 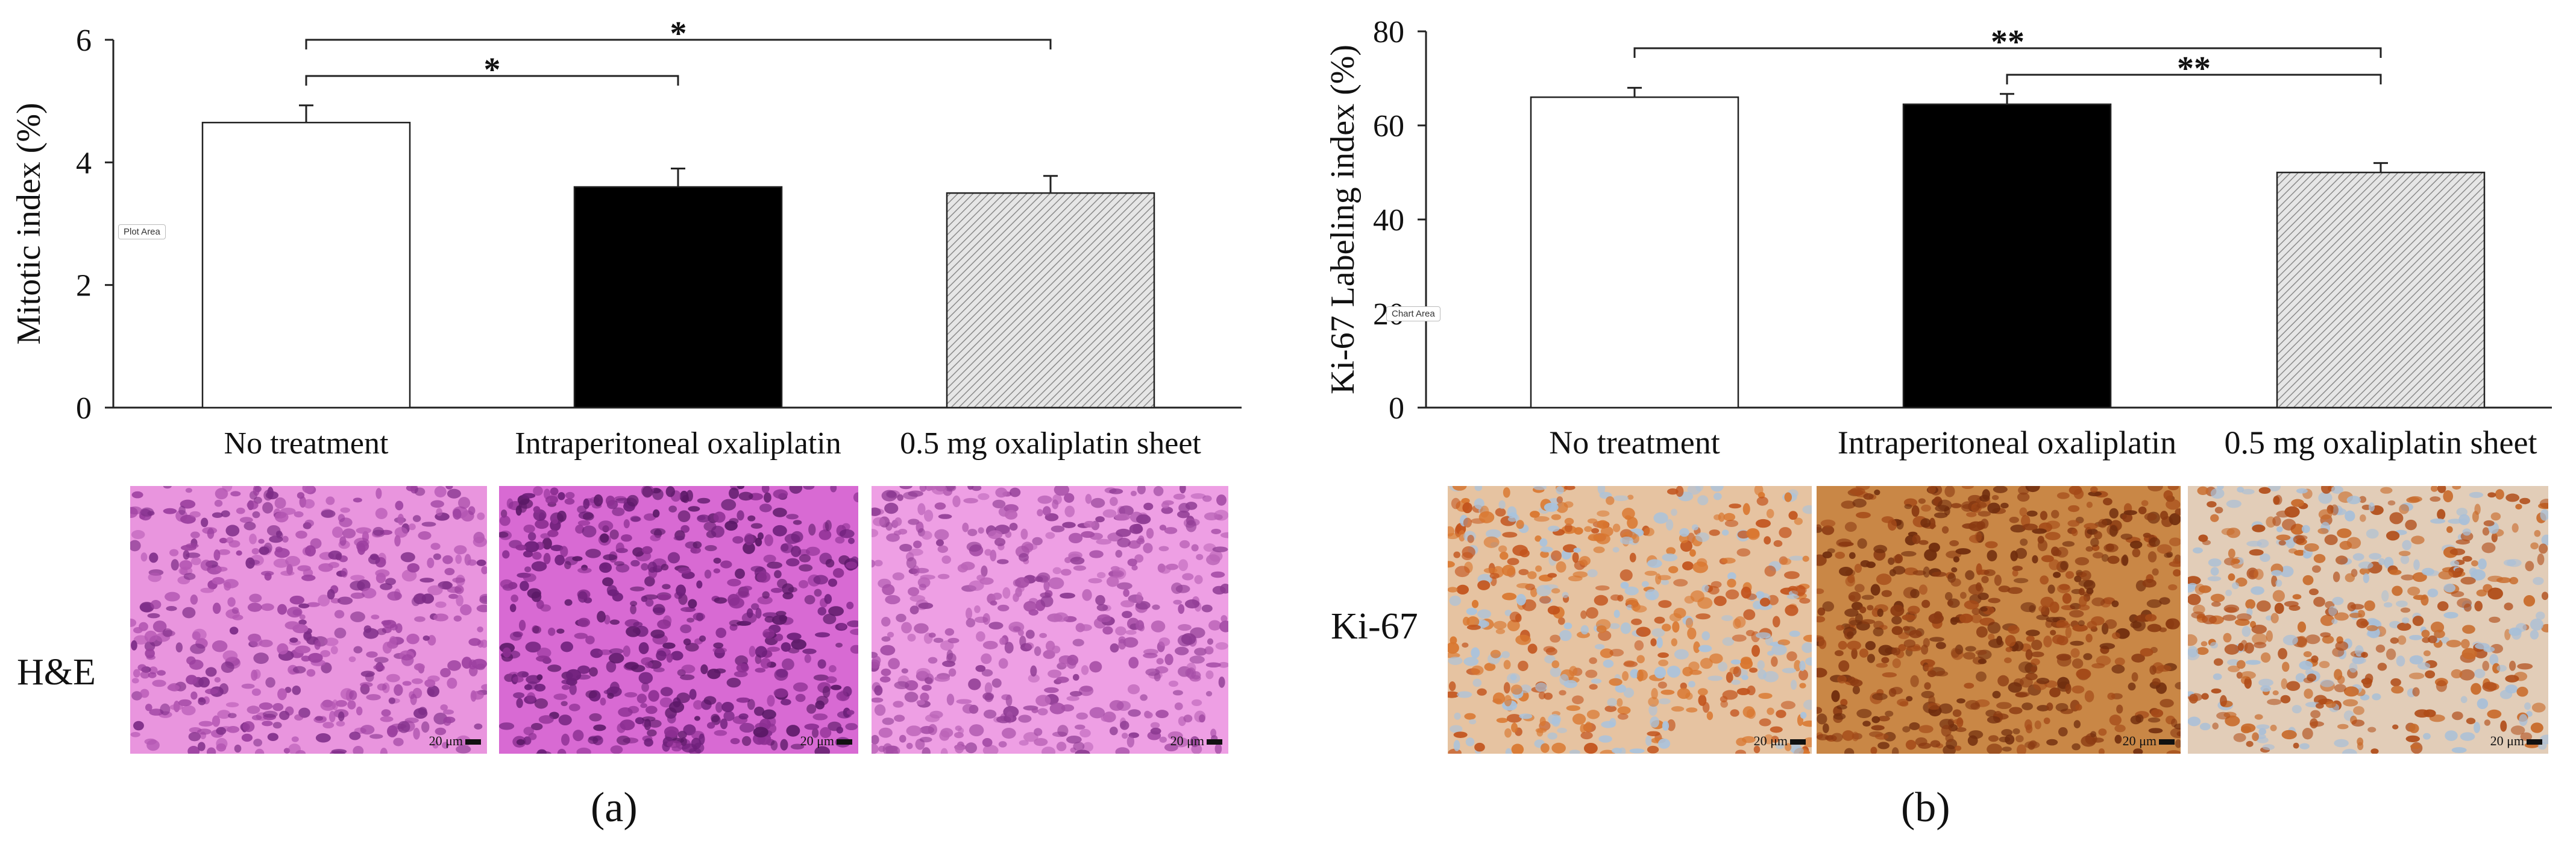 I want to click on scale-bar: 20 μm, so click(x=1780, y=741).